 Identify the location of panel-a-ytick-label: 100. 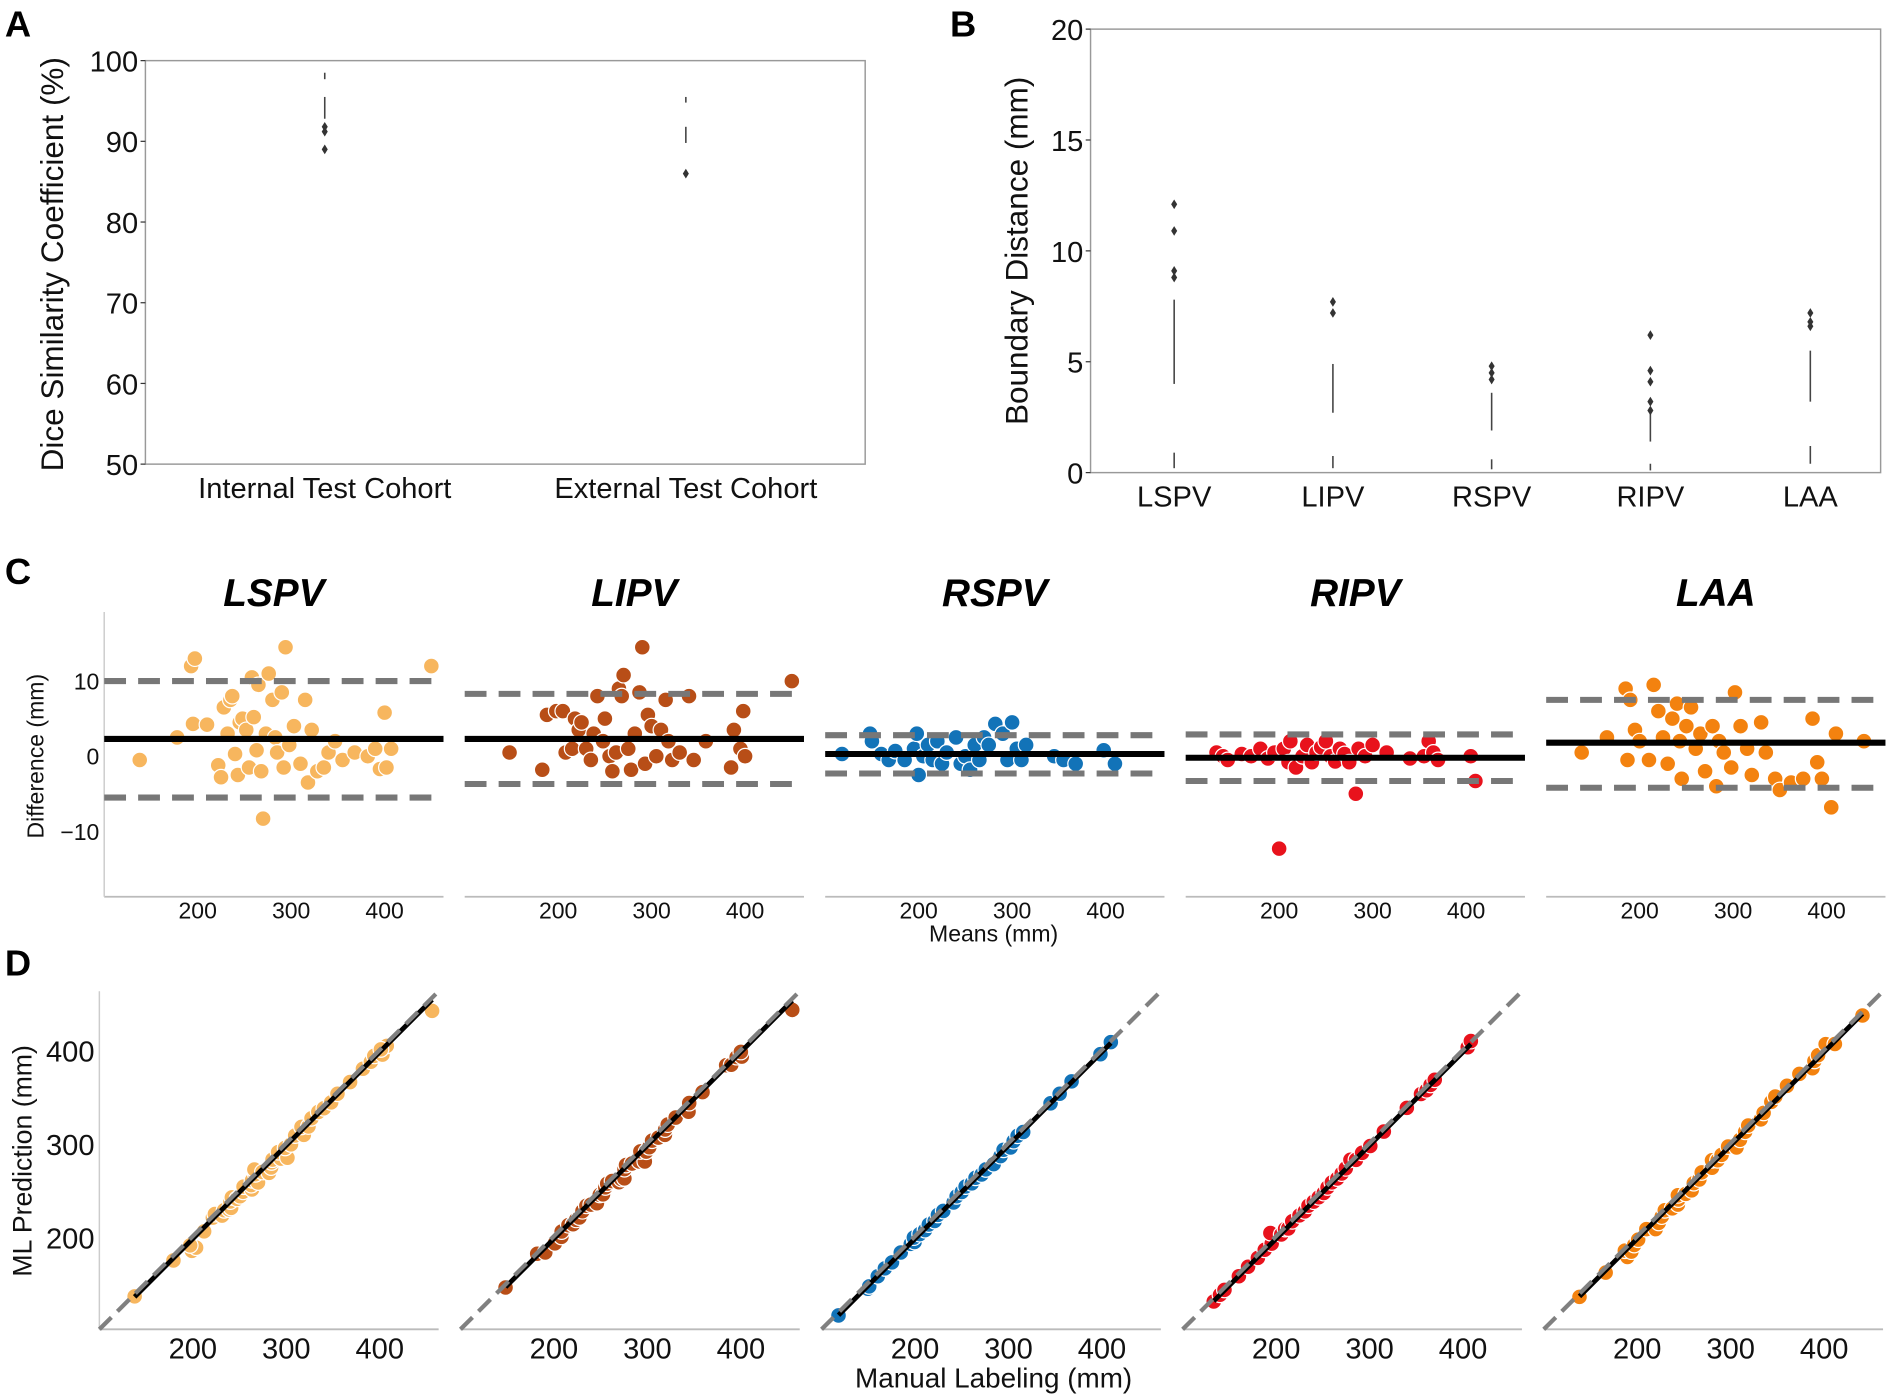
(114, 63).